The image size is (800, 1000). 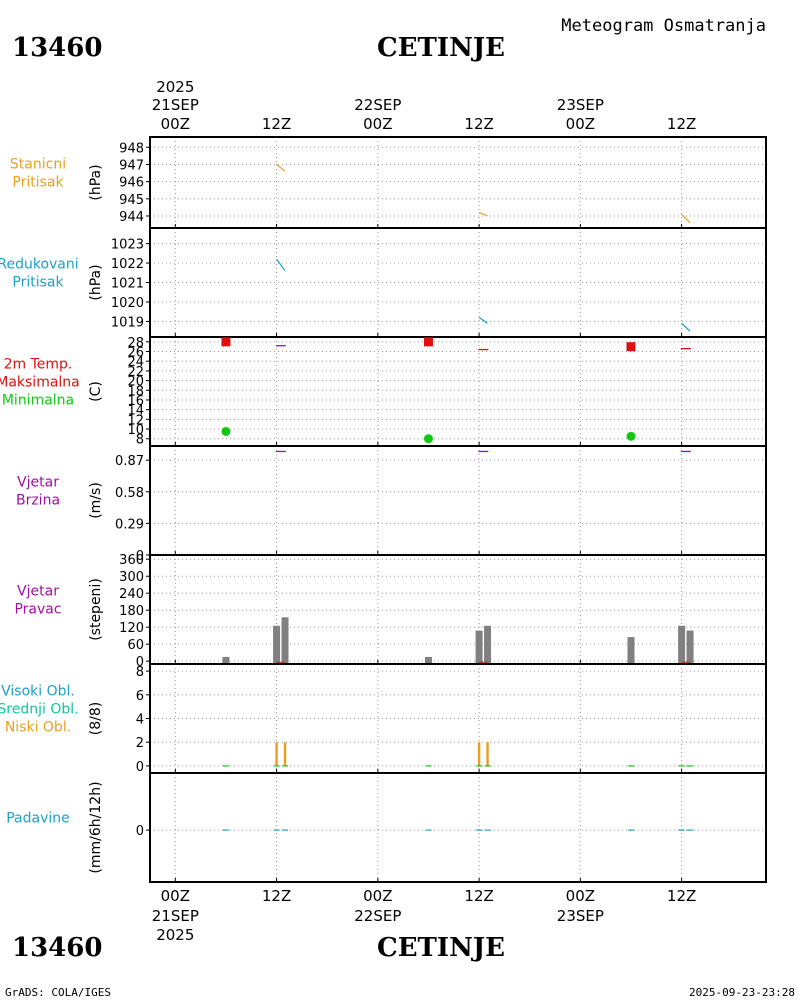 I want to click on y-axis-label: (m/s), so click(x=96, y=500).